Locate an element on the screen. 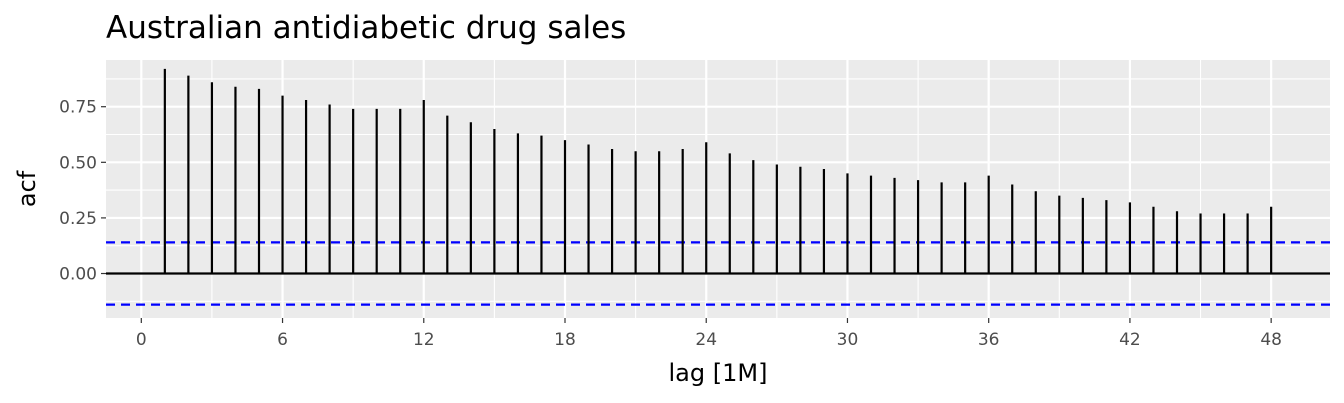  x-axis-title: lag [1M] is located at coordinates (718, 373).